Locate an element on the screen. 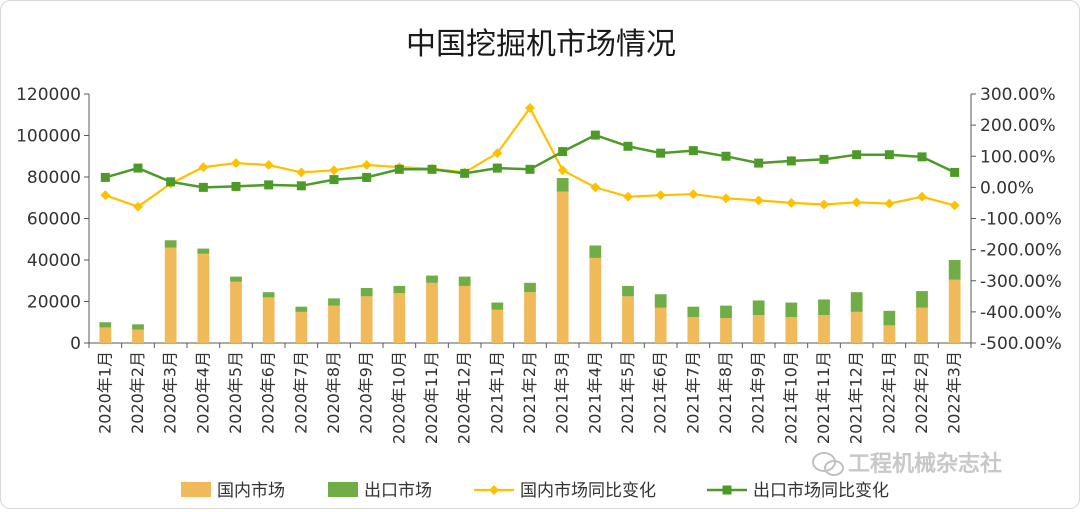 The image size is (1080, 512). chart-title: 中国挖掘机市场情况 is located at coordinates (541, 44).